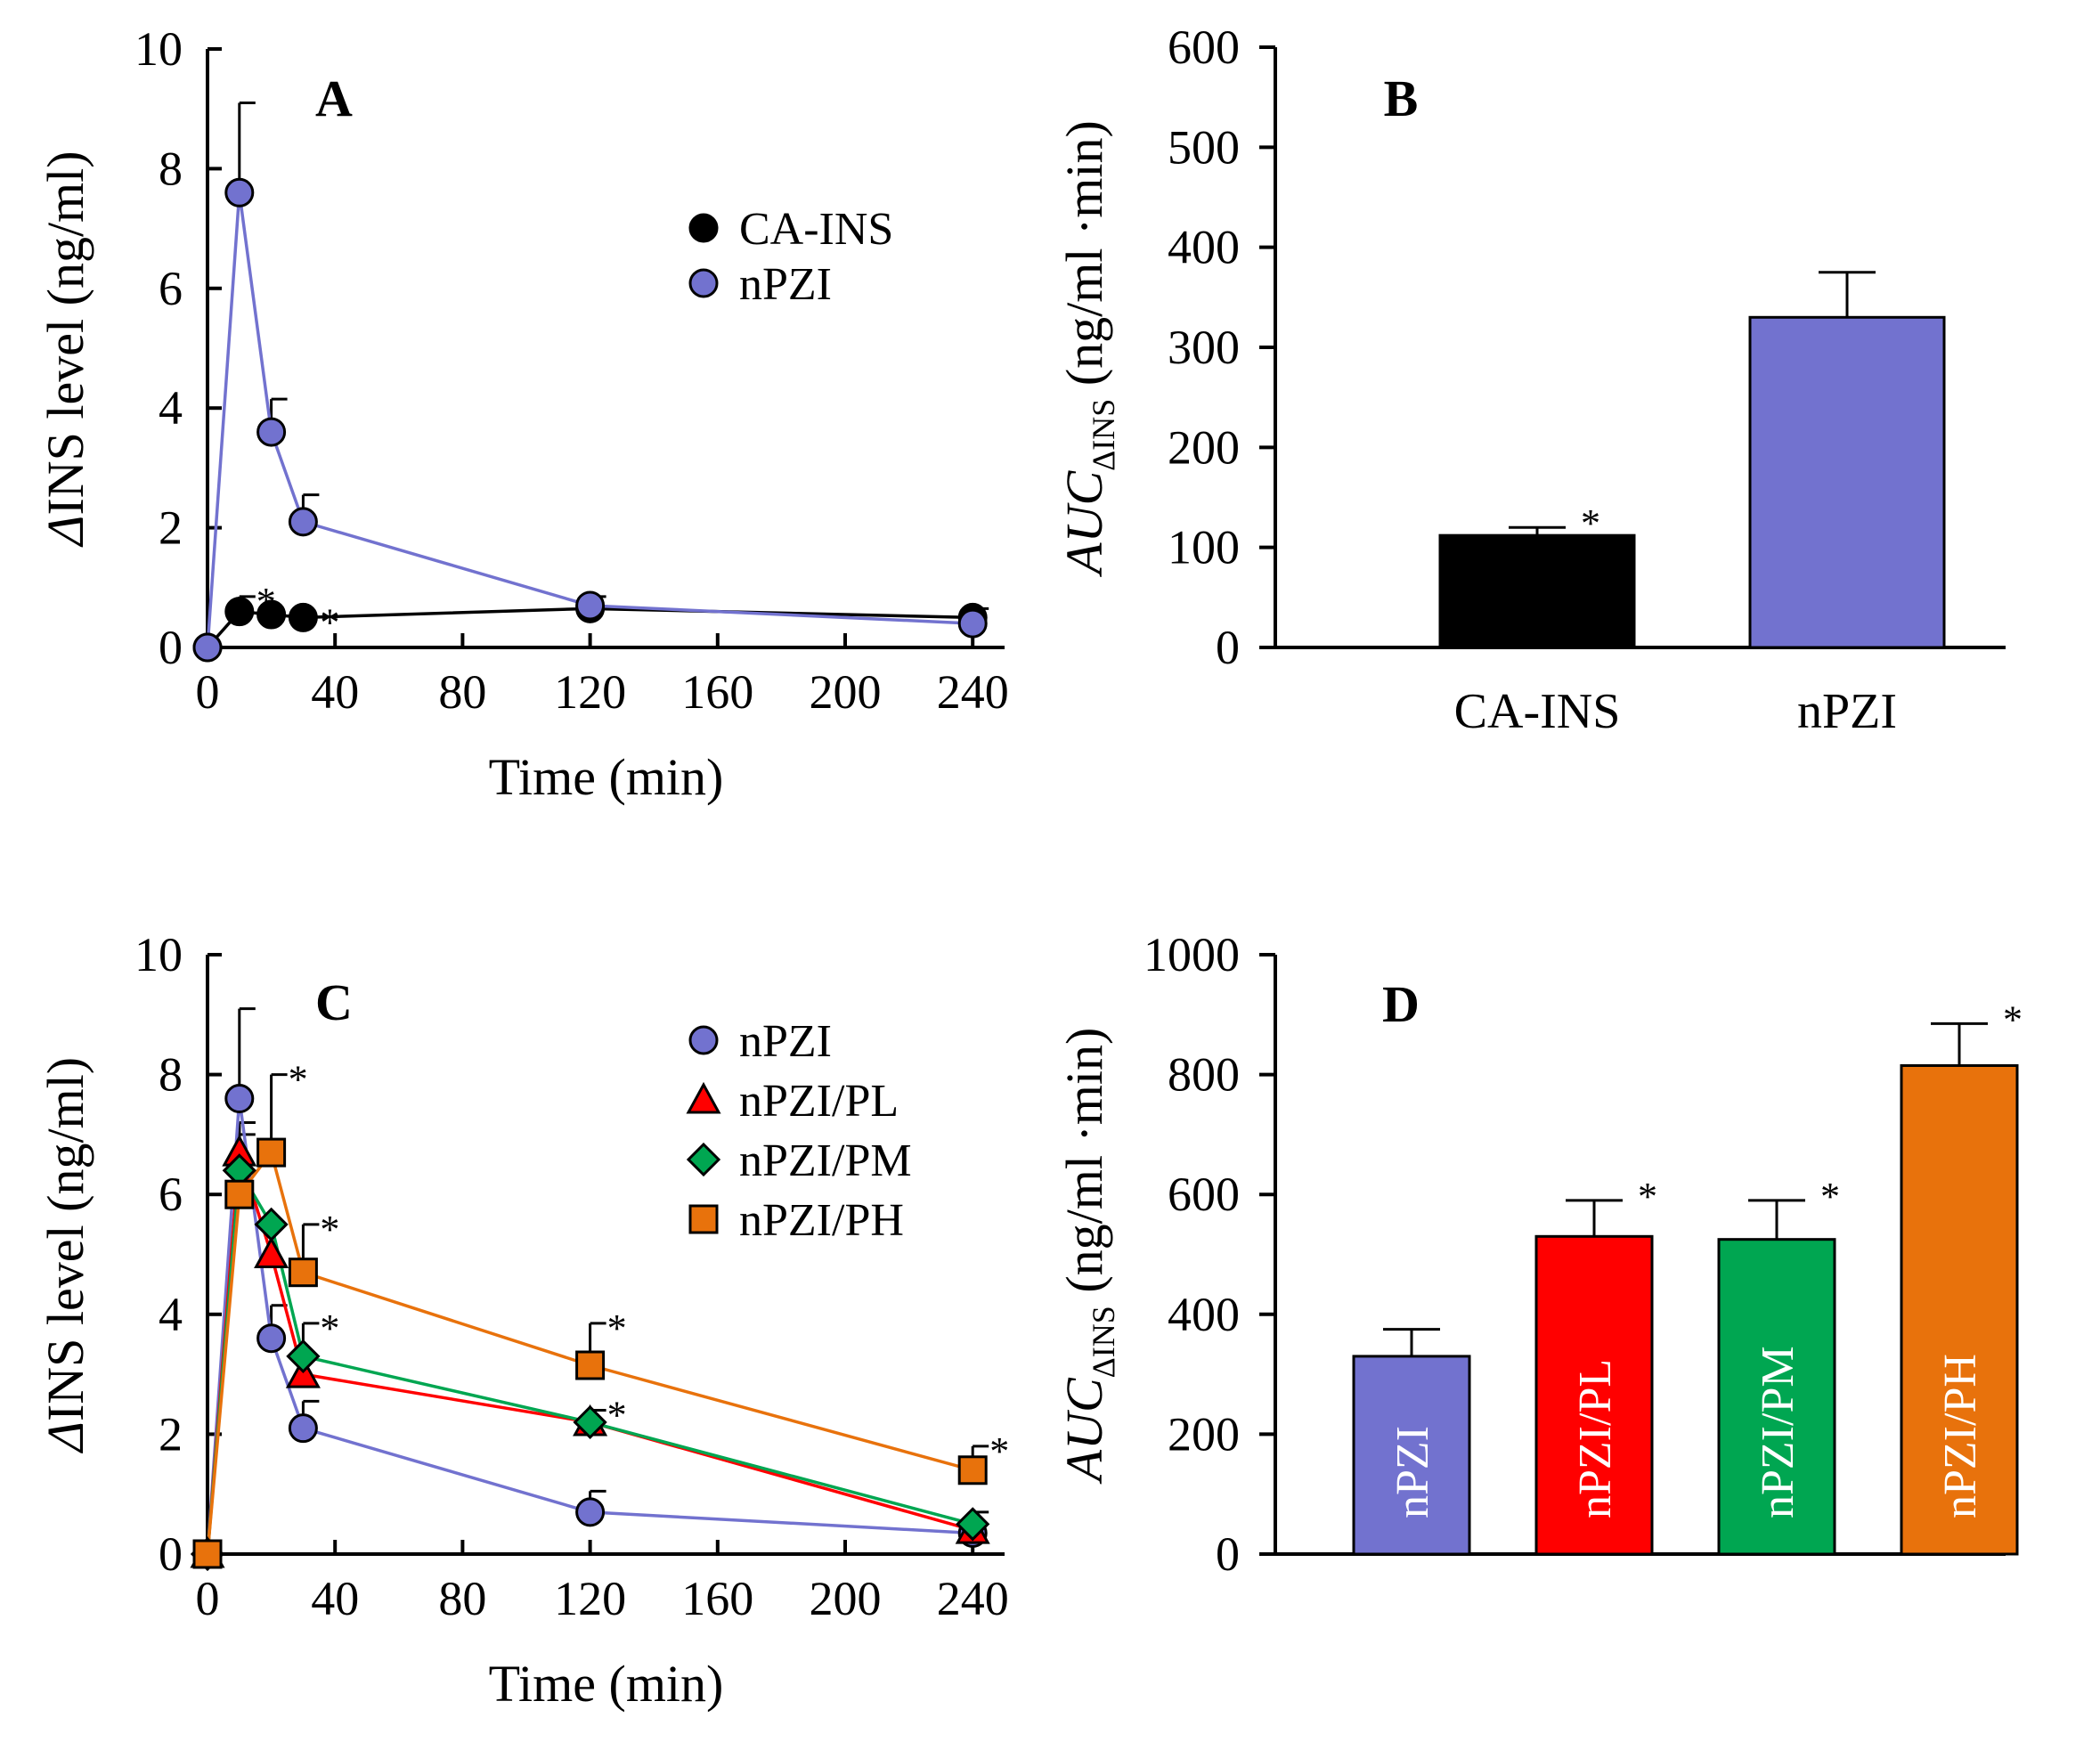  Describe the element at coordinates (1204, 547) in the screenshot. I see `y-tick-label: 100` at that location.